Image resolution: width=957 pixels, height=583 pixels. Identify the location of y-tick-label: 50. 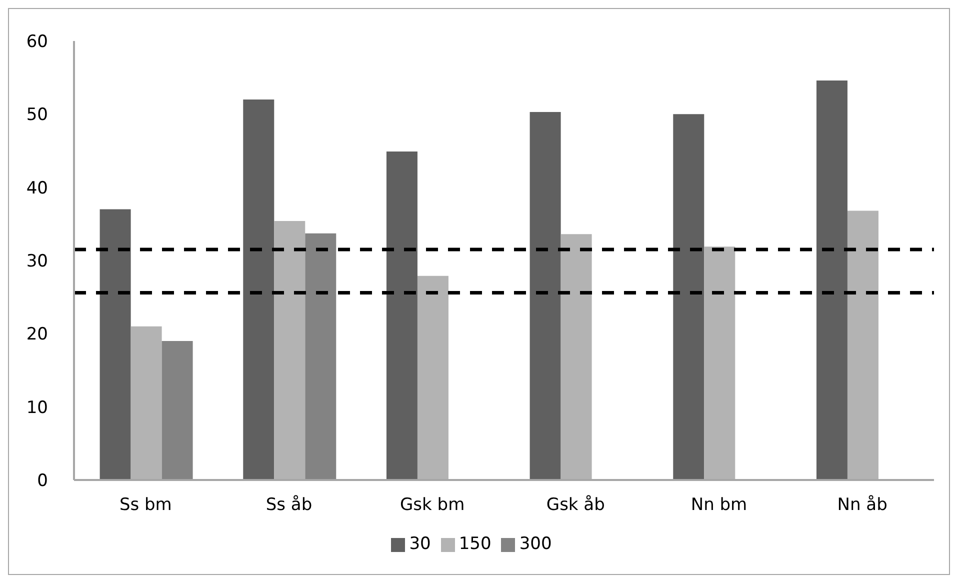
(37, 115).